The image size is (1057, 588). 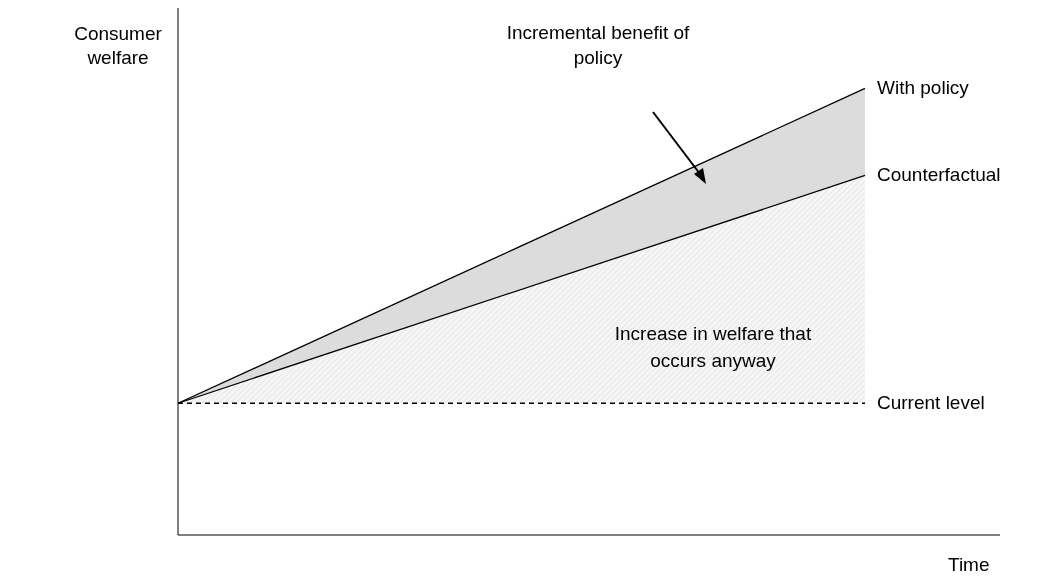 I want to click on series-label: Current level, so click(x=931, y=403).